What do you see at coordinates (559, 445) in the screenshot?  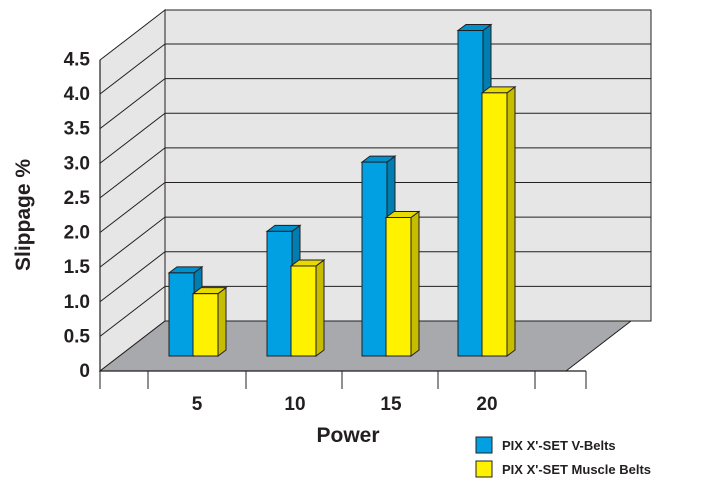 I see `legend-label-v-belts: PIX X'-SET V-Belts` at bounding box center [559, 445].